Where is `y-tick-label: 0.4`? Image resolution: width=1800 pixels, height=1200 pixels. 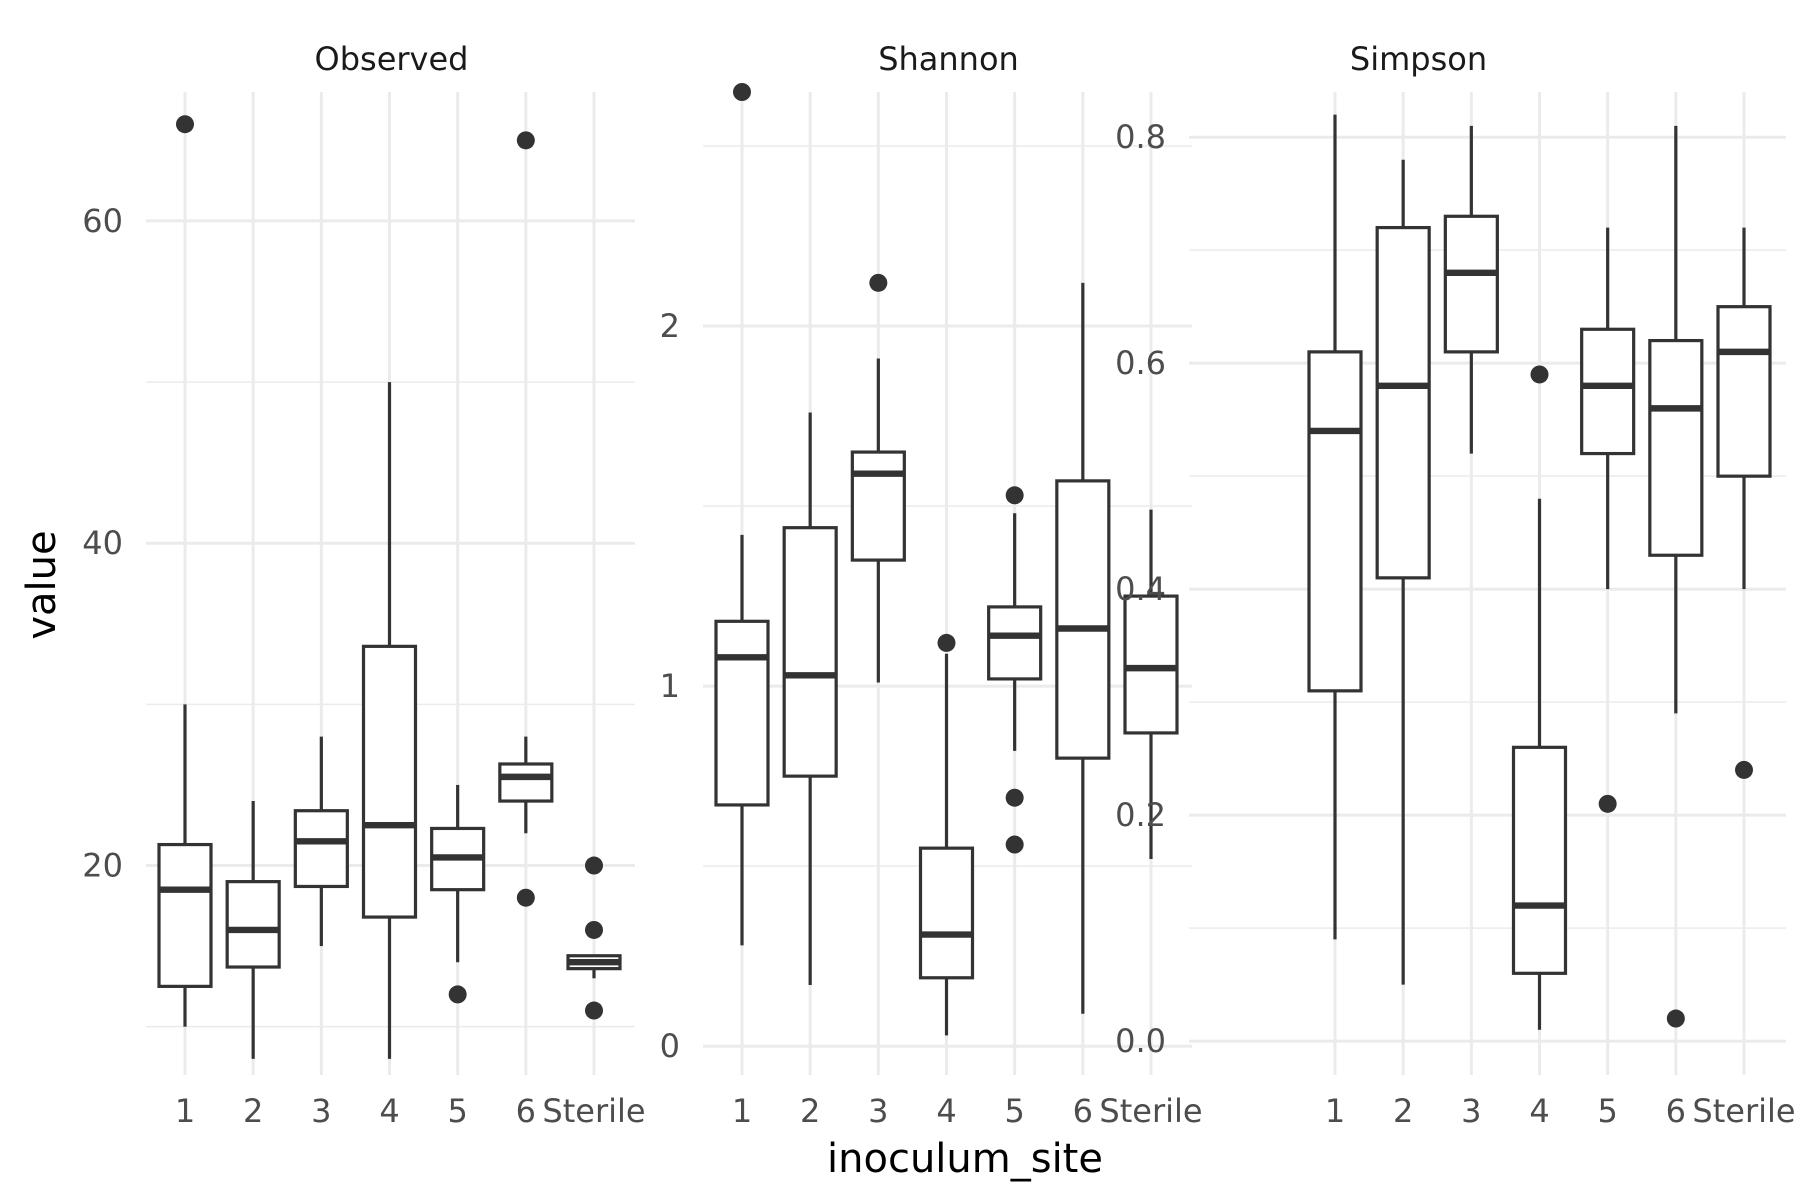
y-tick-label: 0.4 is located at coordinates (1140, 589).